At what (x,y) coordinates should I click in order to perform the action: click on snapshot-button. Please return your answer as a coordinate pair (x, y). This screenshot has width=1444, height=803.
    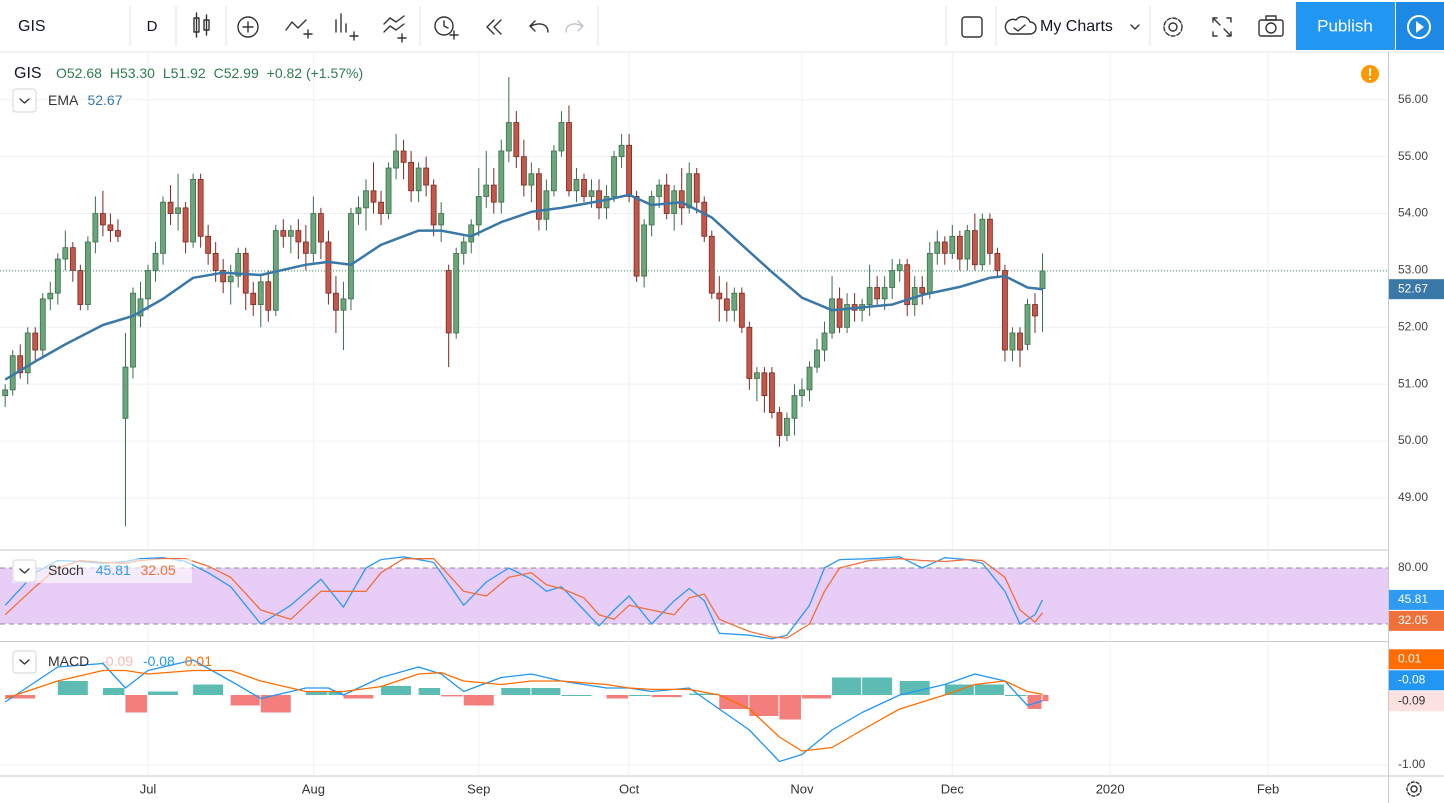
    Looking at the image, I should click on (1271, 26).